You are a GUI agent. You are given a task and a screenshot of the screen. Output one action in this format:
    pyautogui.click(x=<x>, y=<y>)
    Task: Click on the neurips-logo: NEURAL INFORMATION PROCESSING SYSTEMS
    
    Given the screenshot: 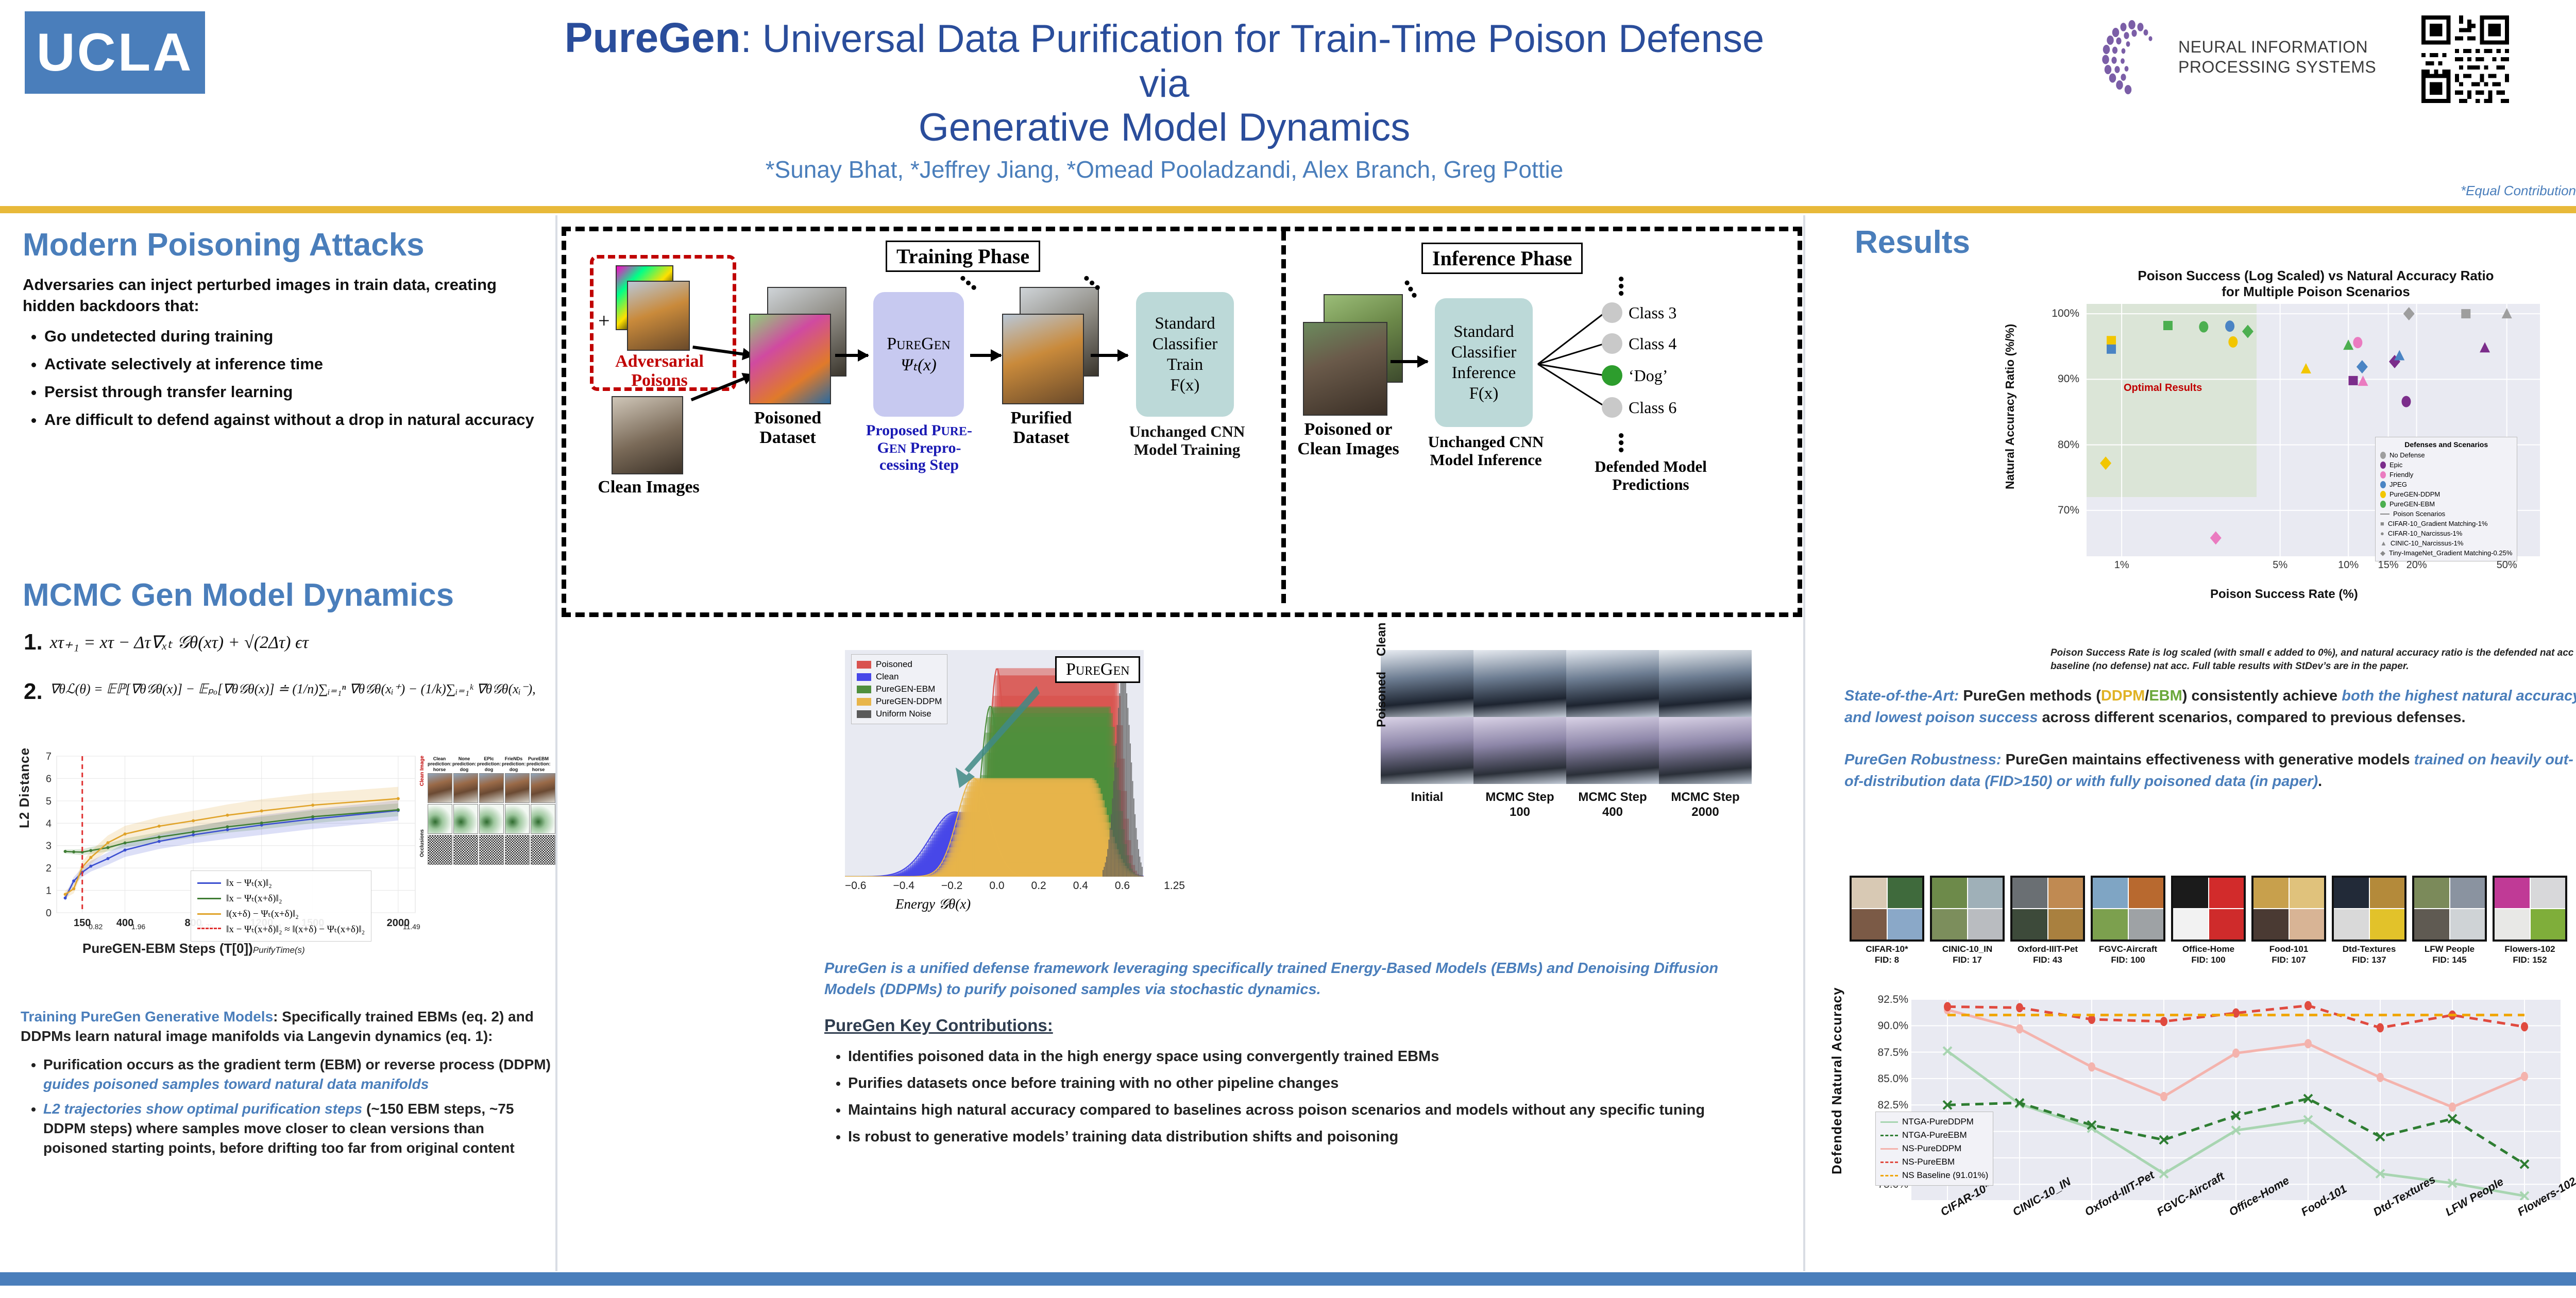 What is the action you would take?
    pyautogui.click(x=2236, y=57)
    